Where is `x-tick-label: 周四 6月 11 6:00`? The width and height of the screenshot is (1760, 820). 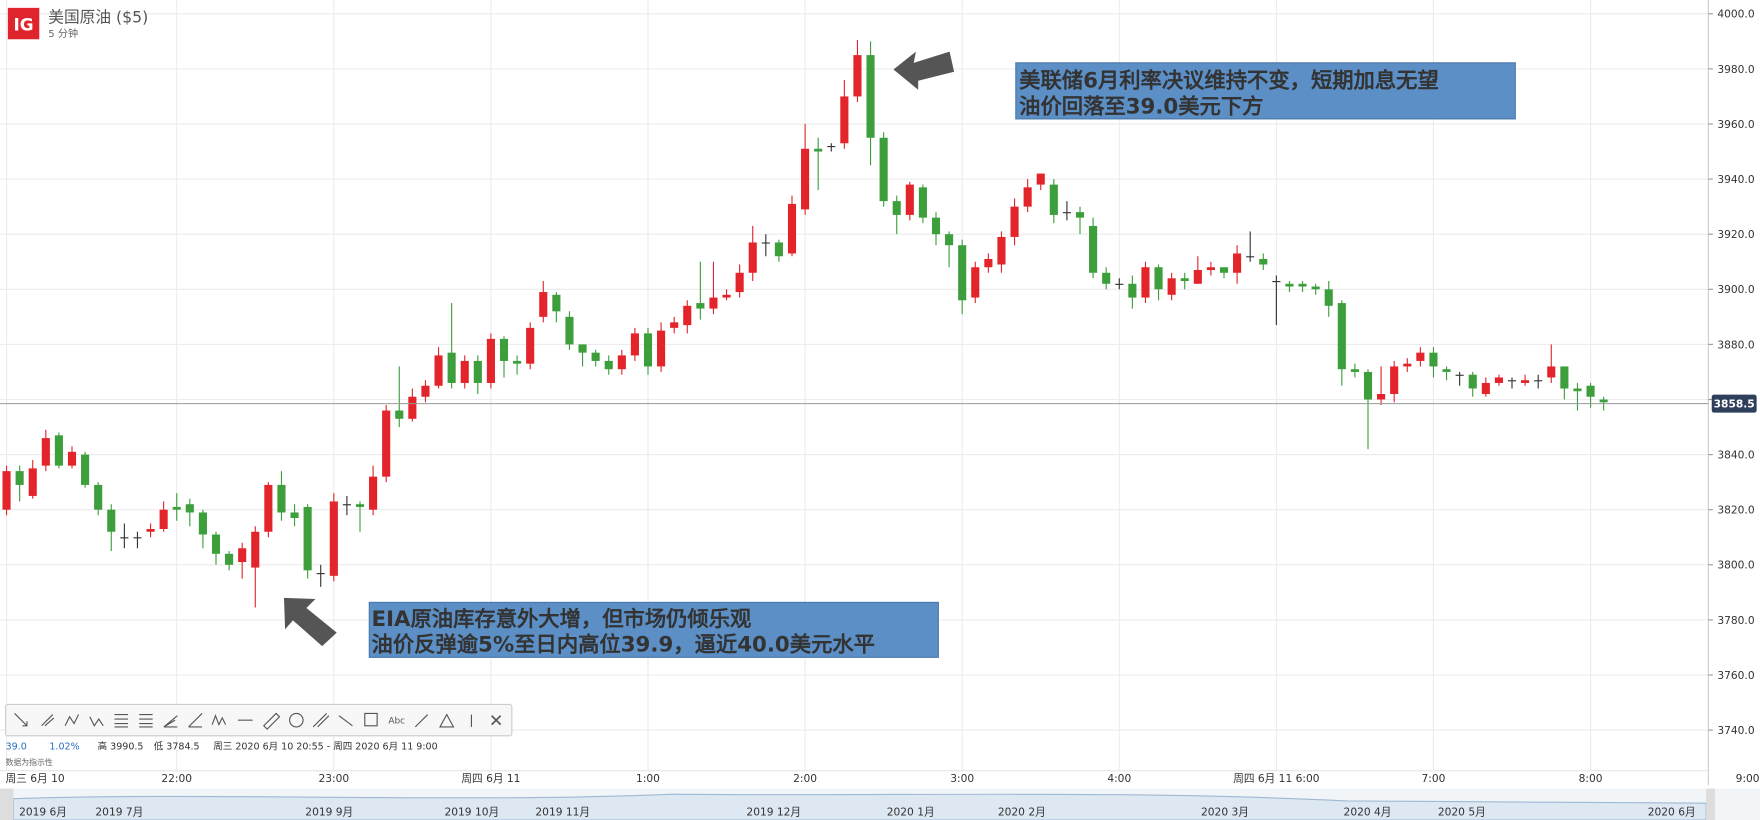 x-tick-label: 周四 6月 11 6:00 is located at coordinates (1276, 778).